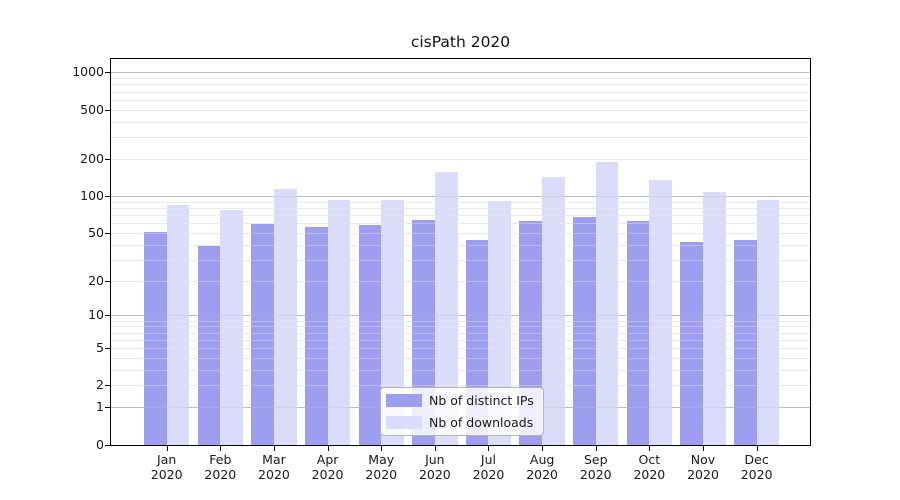 This screenshot has height=500, width=900. What do you see at coordinates (274, 474) in the screenshot?
I see `x-tick-label-year-mar: 2020` at bounding box center [274, 474].